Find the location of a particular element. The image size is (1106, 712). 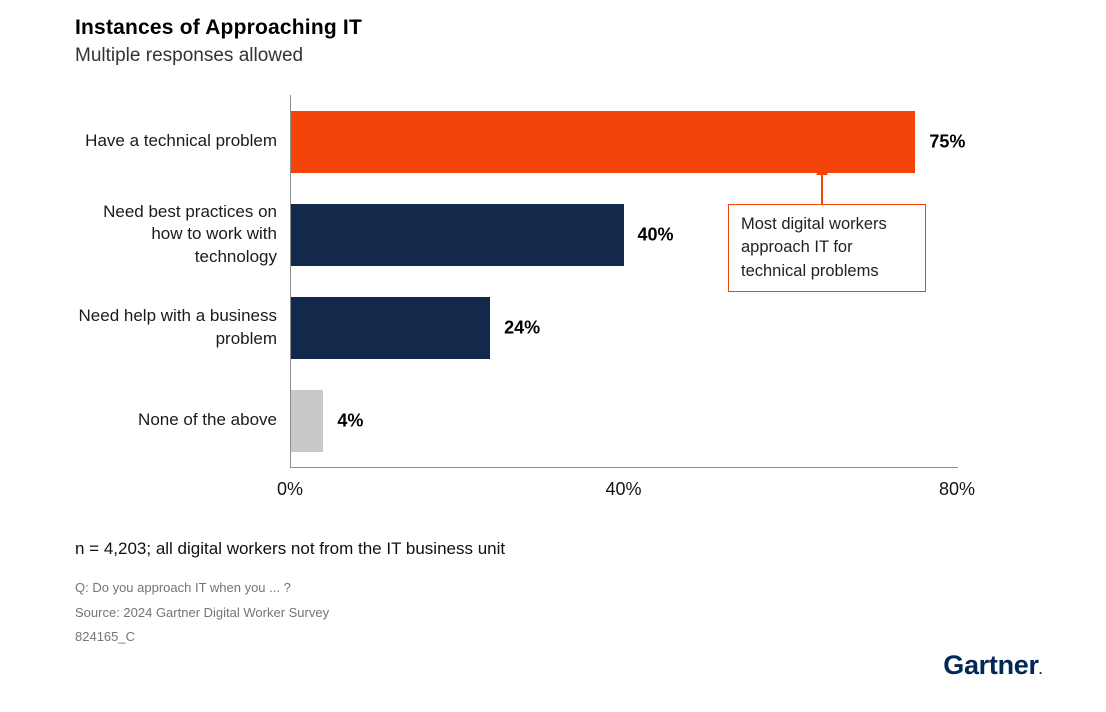

bar-track: 40% is located at coordinates (623, 234).